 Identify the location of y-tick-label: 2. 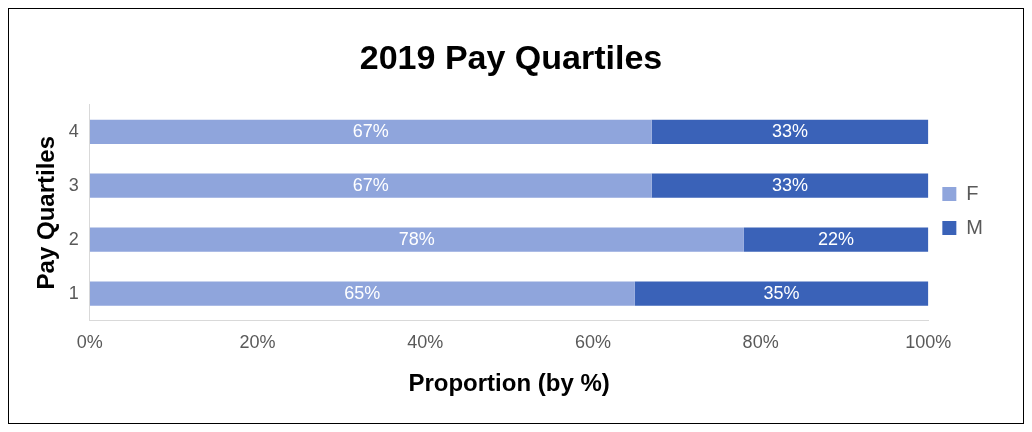
(73, 238).